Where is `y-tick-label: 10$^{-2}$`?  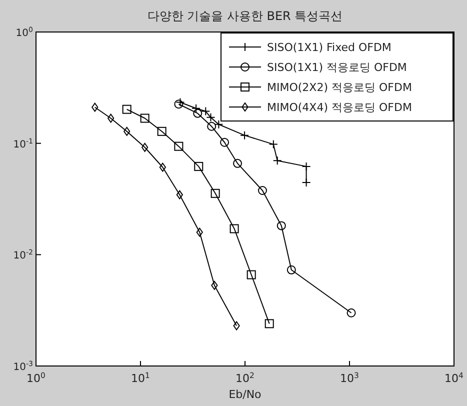
y-tick-label: 10$^{-2}$ is located at coordinates (23, 255).